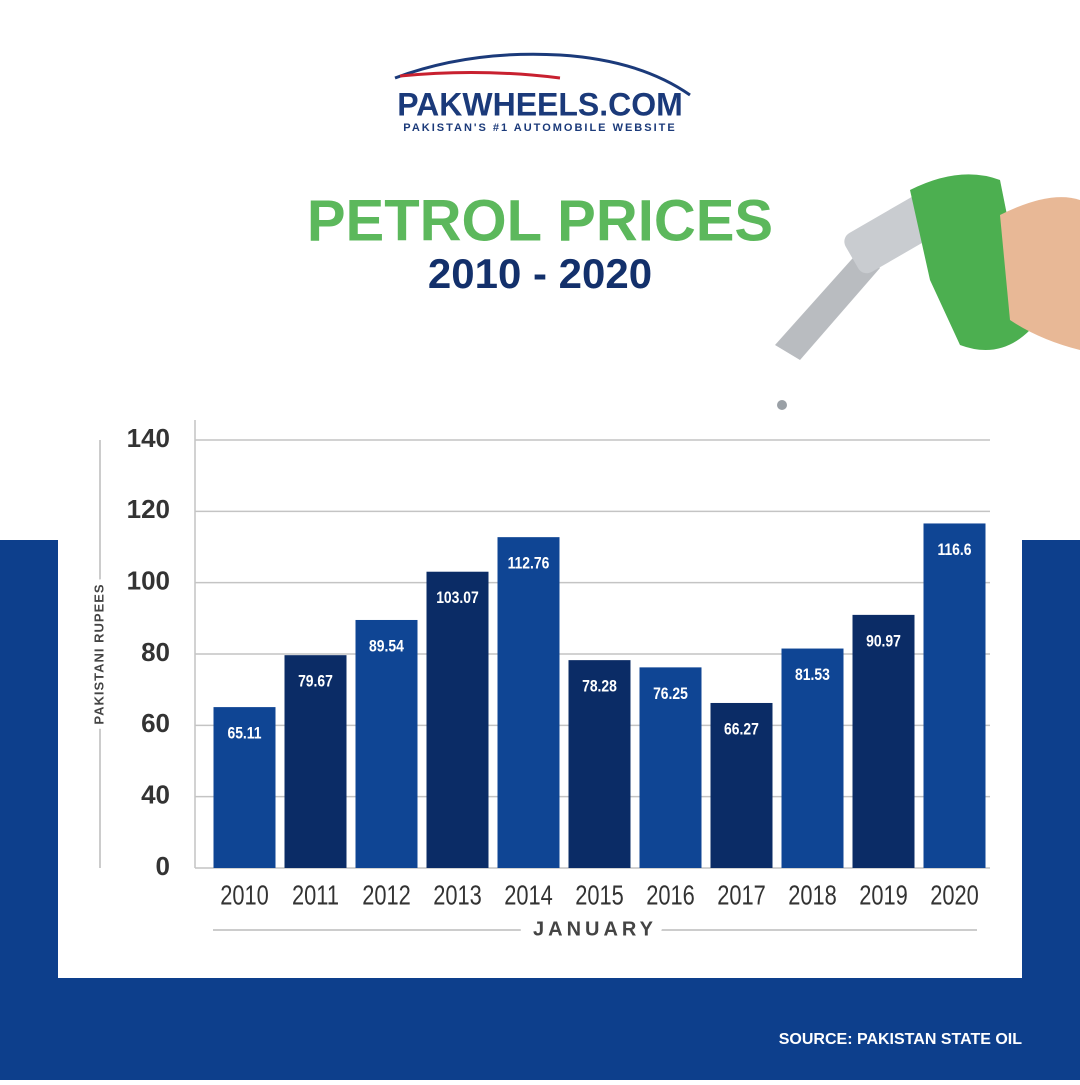 The width and height of the screenshot is (1080, 1085). Describe the element at coordinates (528, 895) in the screenshot. I see `x-tick-label: 2014` at that location.